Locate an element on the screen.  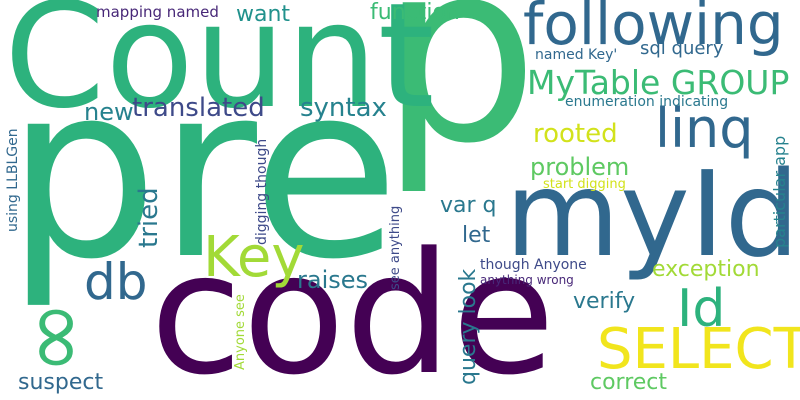
word-correct: correct is located at coordinates (629, 382).